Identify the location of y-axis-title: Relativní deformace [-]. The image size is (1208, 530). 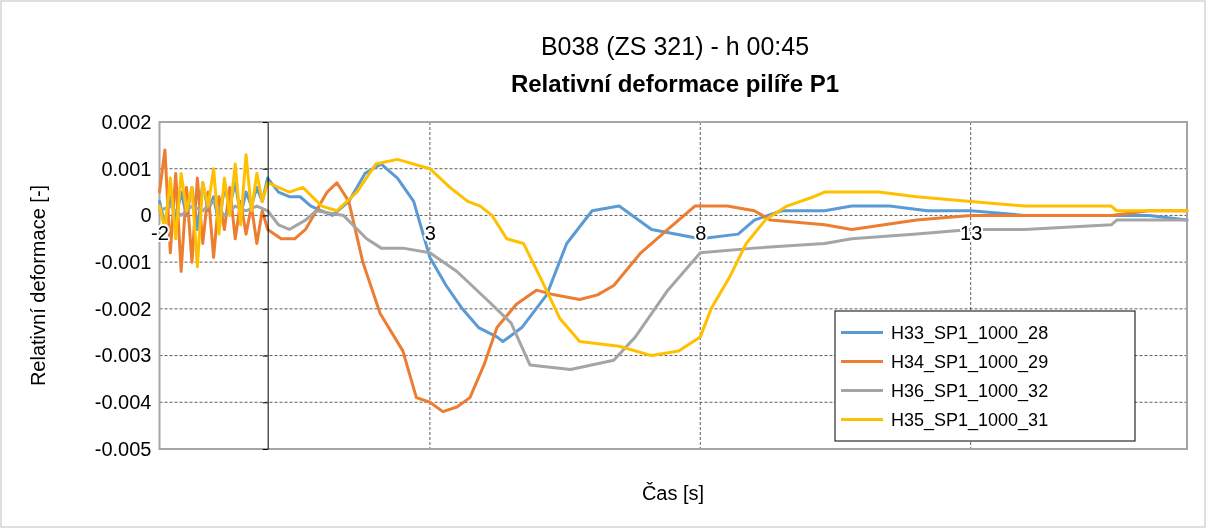
(38, 285).